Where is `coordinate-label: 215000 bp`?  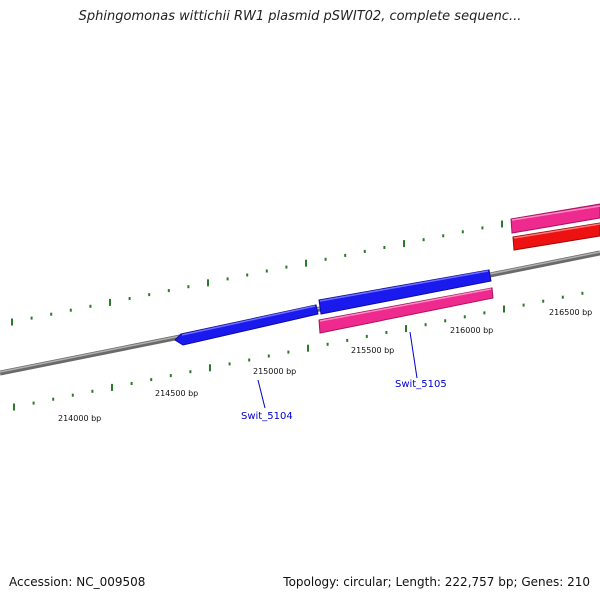
coordinate-label: 215000 bp is located at coordinates (274, 371).